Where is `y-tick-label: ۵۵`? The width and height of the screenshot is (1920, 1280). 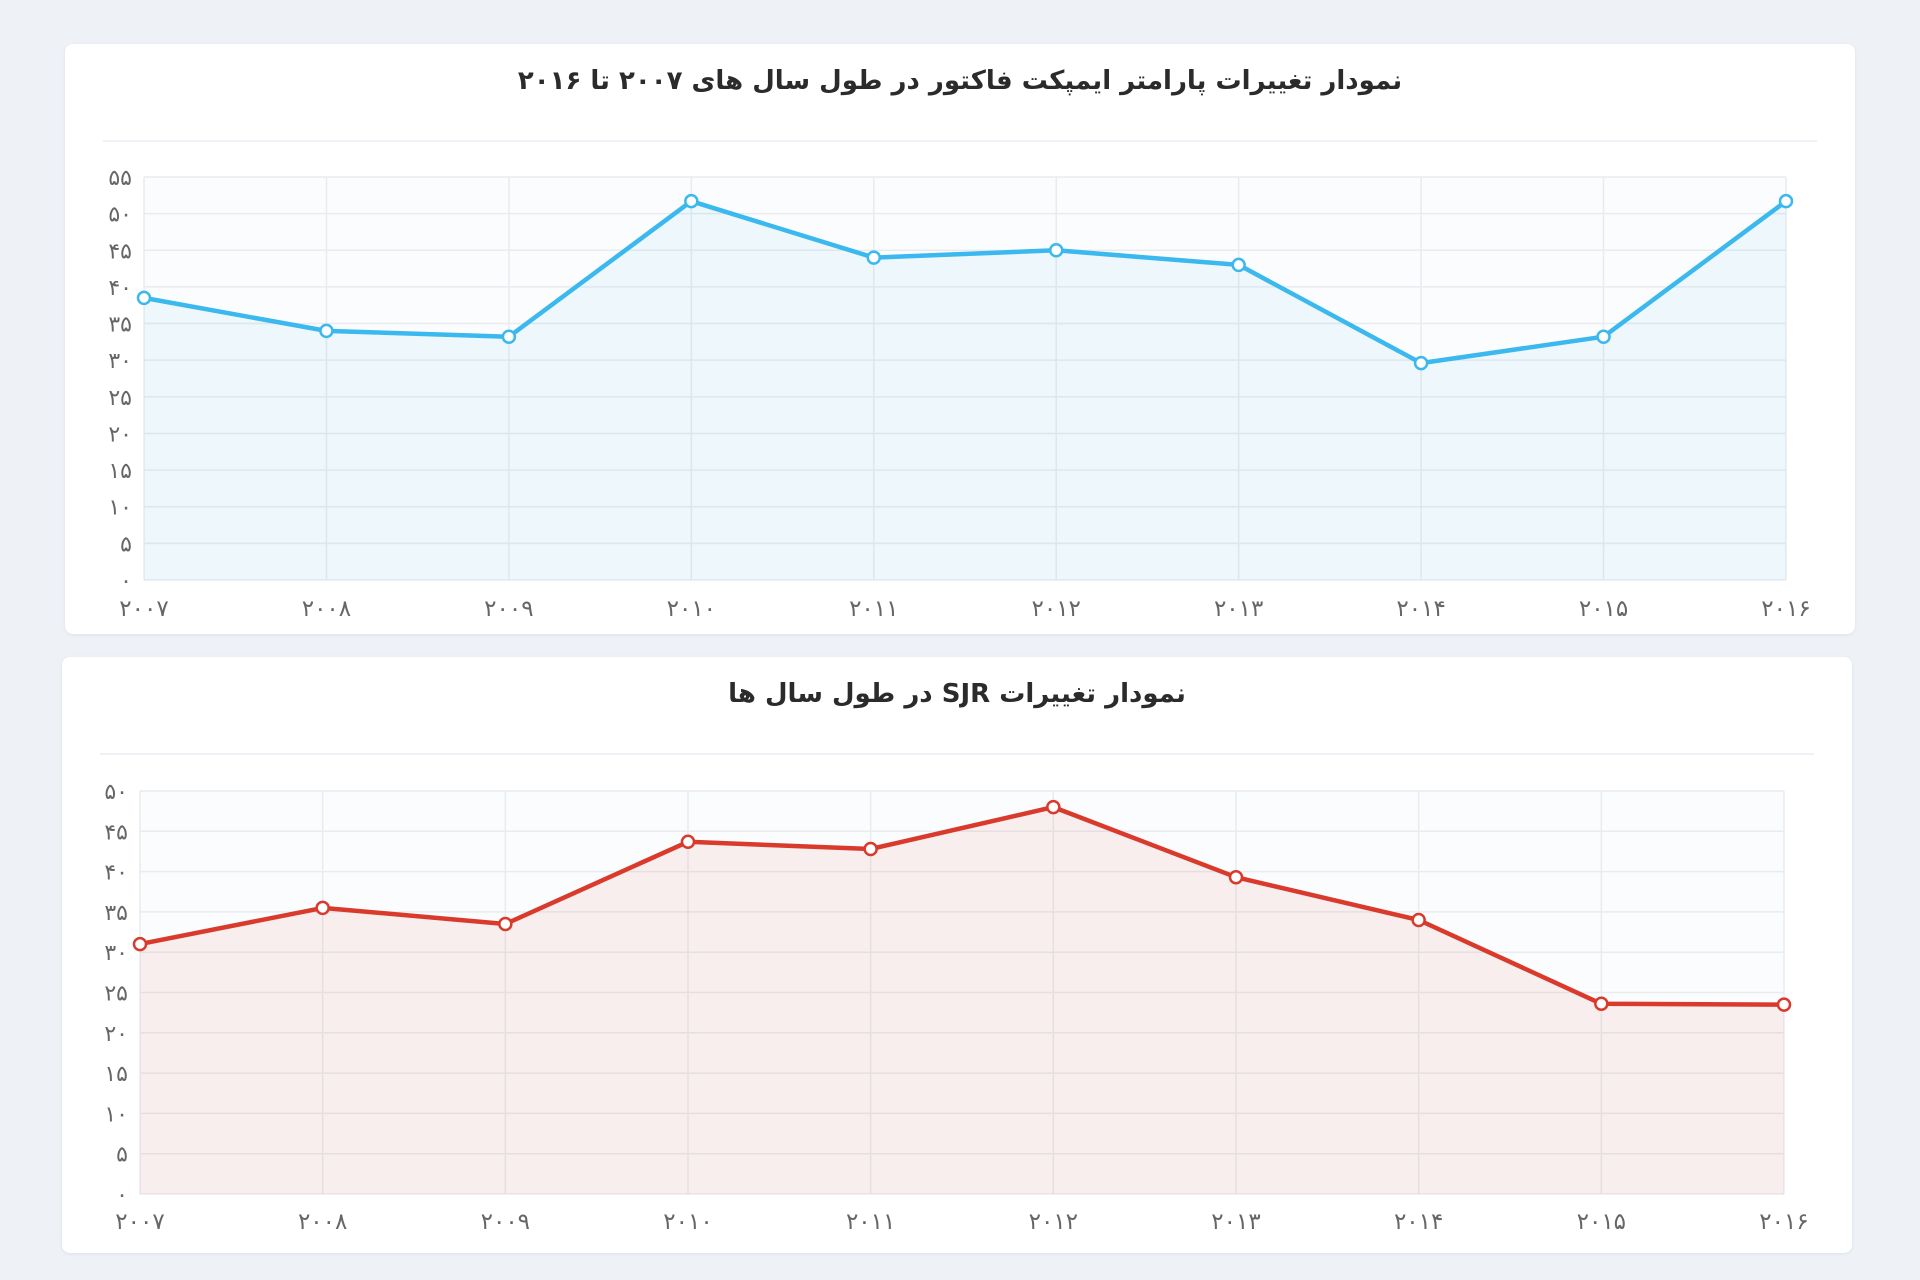 y-tick-label: ۵۵ is located at coordinates (120, 178).